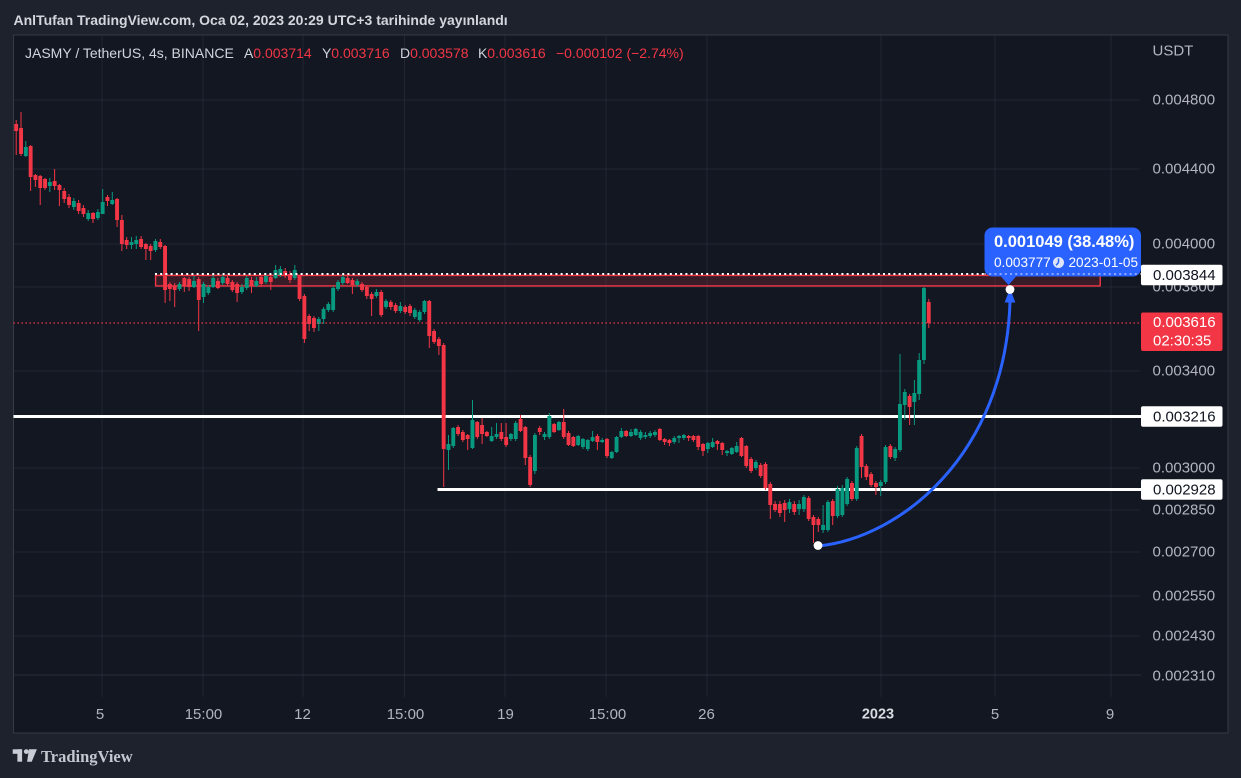 The height and width of the screenshot is (778, 1241). What do you see at coordinates (87, 756) in the screenshot?
I see `svg-text: TradingView` at bounding box center [87, 756].